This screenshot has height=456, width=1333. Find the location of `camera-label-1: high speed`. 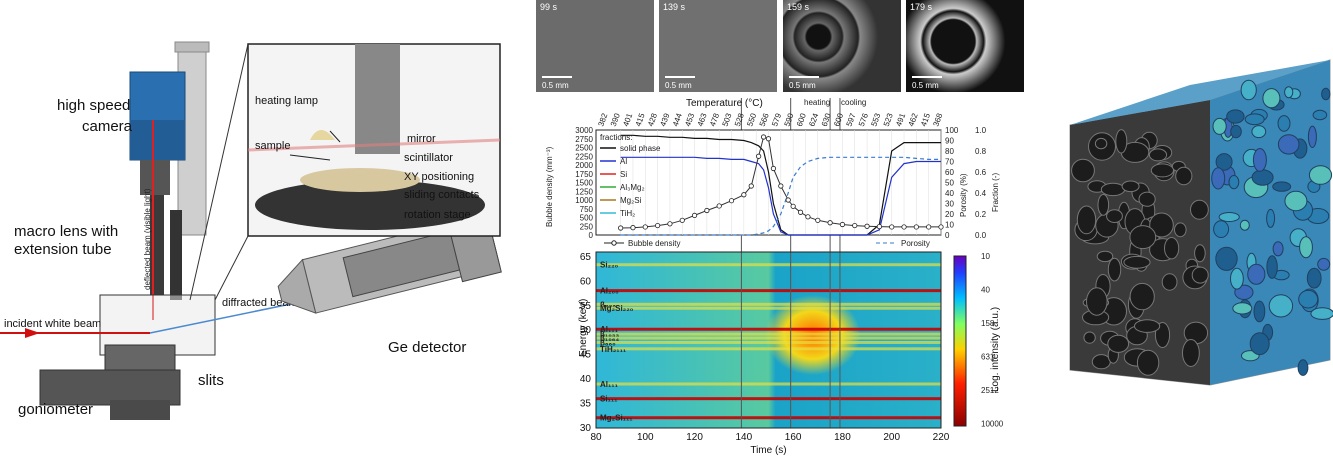

camera-label-1: high speed is located at coordinates (93, 105).